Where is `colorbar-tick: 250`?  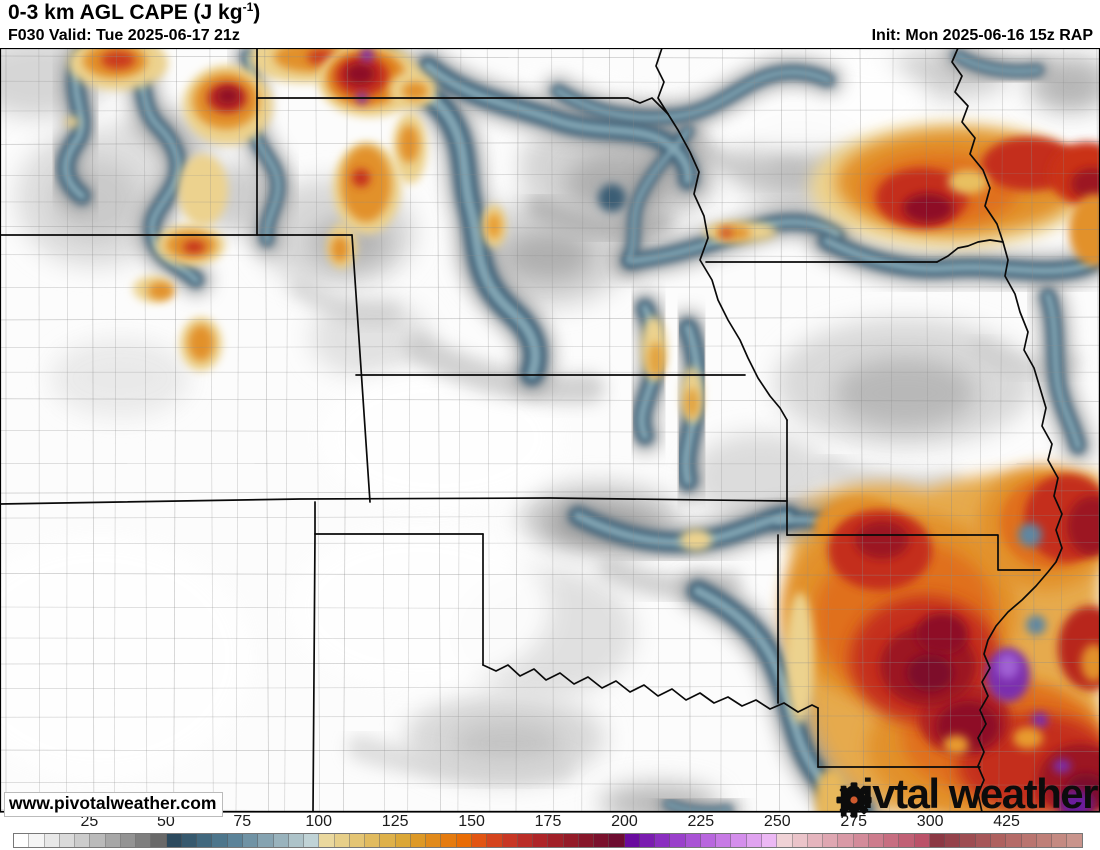 colorbar-tick: 250 is located at coordinates (777, 821).